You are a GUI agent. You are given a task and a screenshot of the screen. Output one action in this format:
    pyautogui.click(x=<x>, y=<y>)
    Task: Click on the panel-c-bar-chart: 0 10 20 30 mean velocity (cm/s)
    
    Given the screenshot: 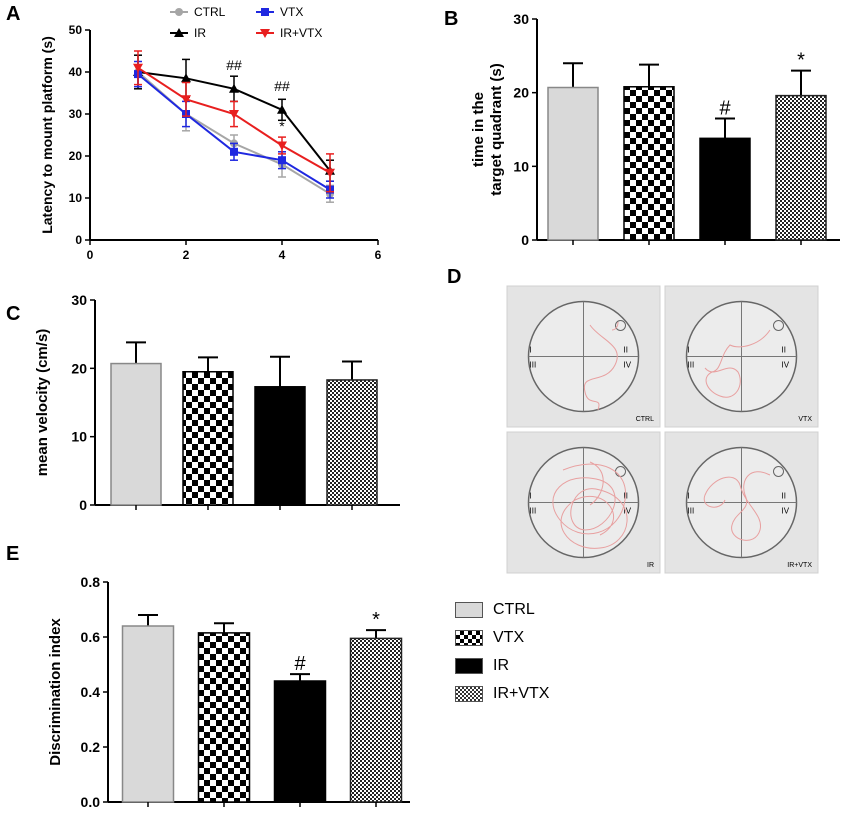 What is the action you would take?
    pyautogui.click(x=217, y=402)
    